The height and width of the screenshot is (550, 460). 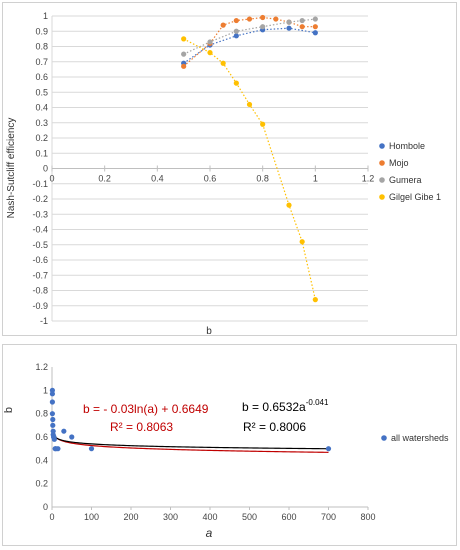 What do you see at coordinates (41, 123) in the screenshot?
I see `y-tick-label: 0.3` at bounding box center [41, 123].